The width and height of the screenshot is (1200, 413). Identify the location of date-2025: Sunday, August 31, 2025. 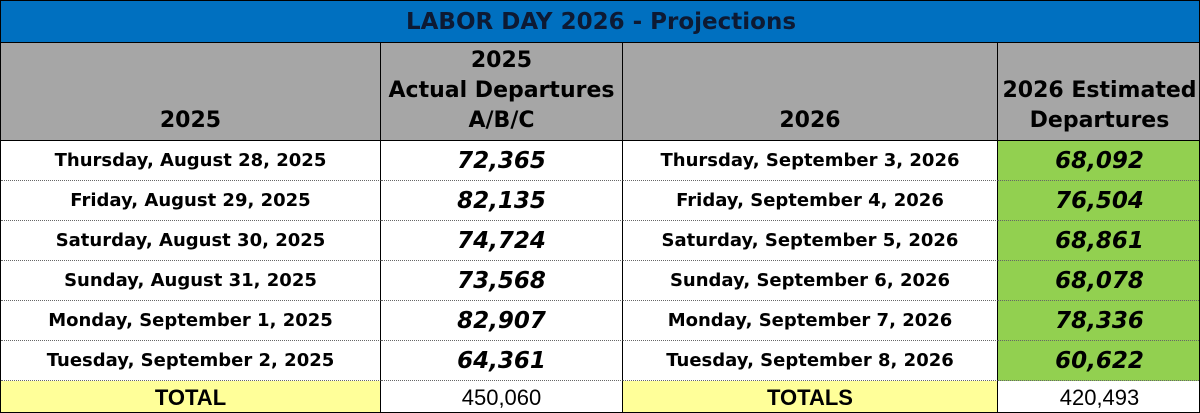
(191, 281).